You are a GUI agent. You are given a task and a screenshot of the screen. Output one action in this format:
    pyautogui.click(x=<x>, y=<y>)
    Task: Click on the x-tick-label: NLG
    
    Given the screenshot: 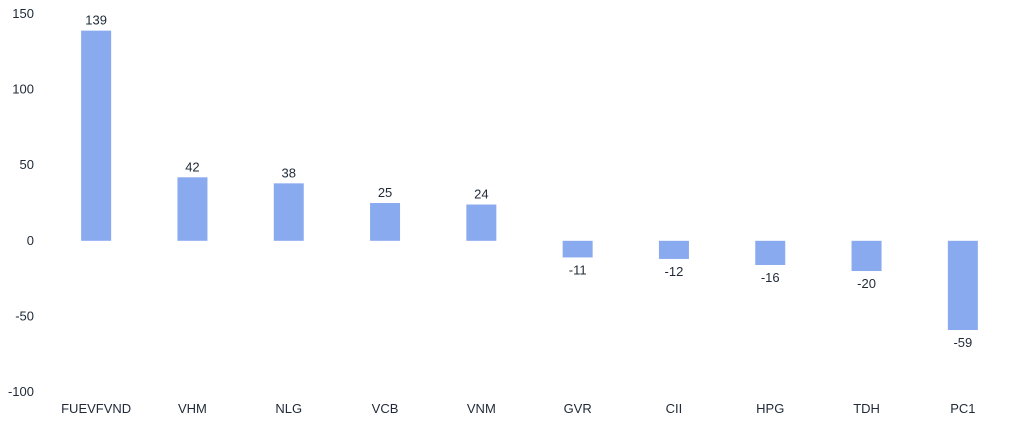 What is the action you would take?
    pyautogui.click(x=288, y=408)
    